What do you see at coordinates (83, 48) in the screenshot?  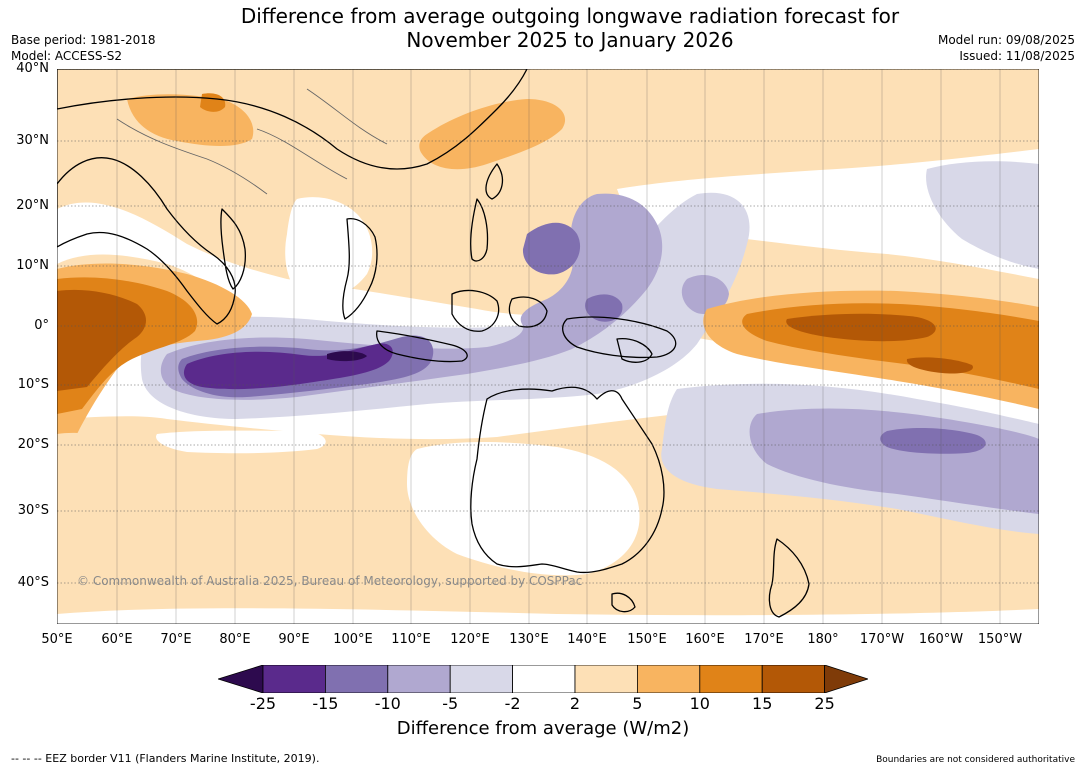 I see `meta-left: Base period: 1981-2018 Model: ACCESS-S2` at bounding box center [83, 48].